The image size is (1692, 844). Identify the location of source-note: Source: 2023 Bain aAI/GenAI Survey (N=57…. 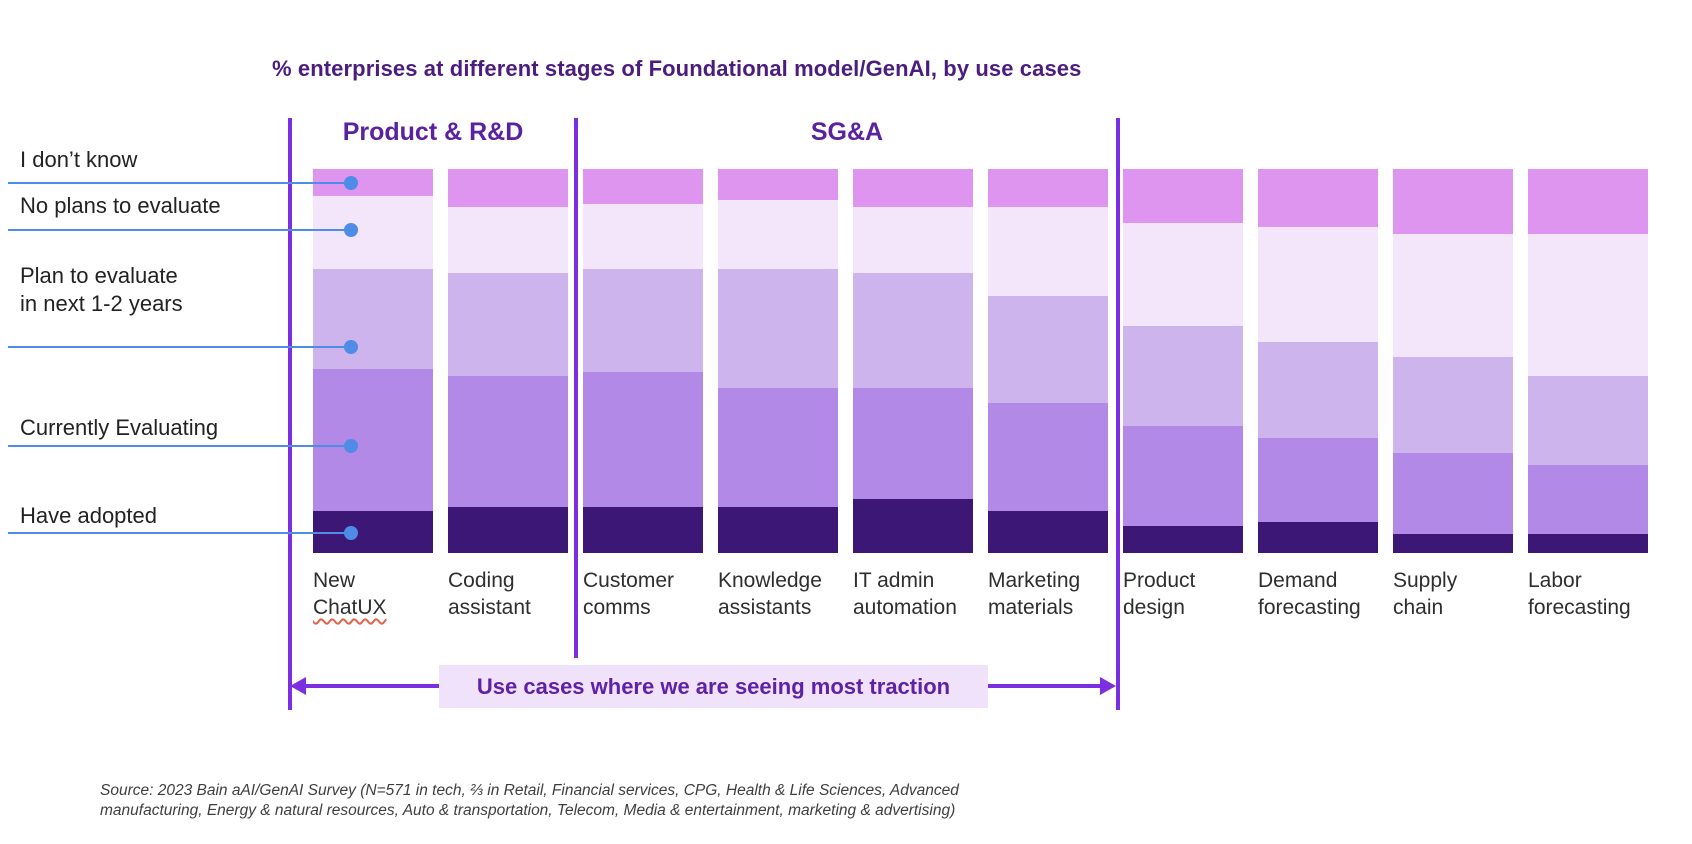
(529, 801).